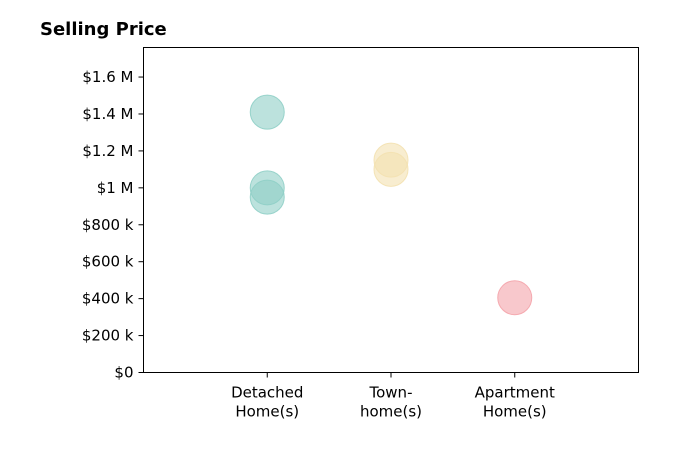 The image size is (679, 462). What do you see at coordinates (515, 402) in the screenshot?
I see `x-tick-label: Apartment Home(s)` at bounding box center [515, 402].